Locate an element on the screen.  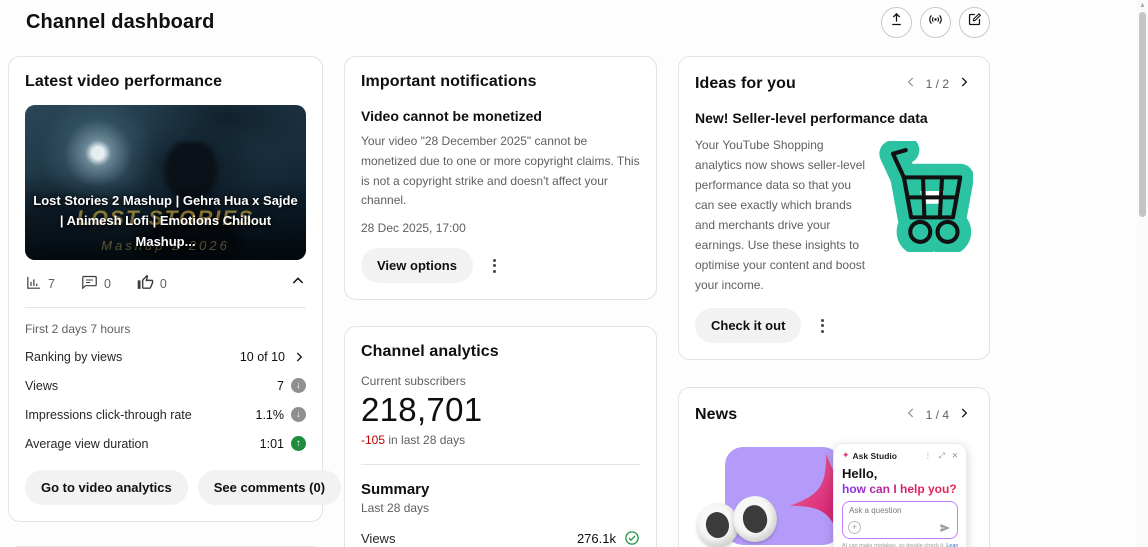
metric-views: Views 7 ↓ is located at coordinates (165, 385).